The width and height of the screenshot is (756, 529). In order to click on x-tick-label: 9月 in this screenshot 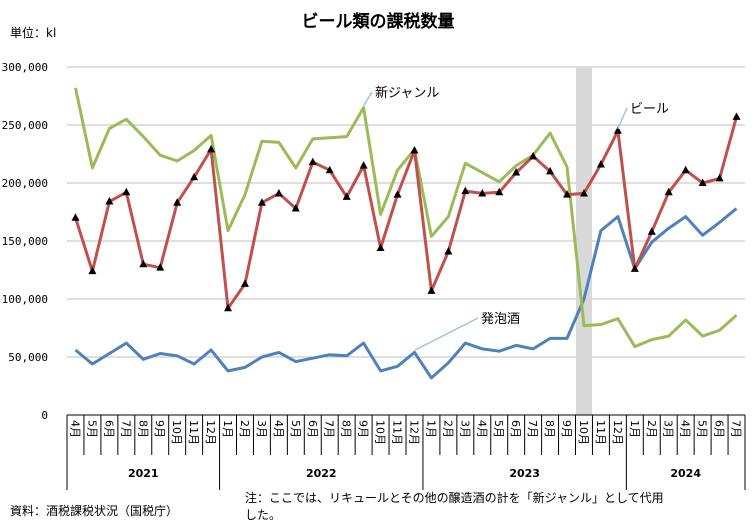, I will do `click(363, 429)`.